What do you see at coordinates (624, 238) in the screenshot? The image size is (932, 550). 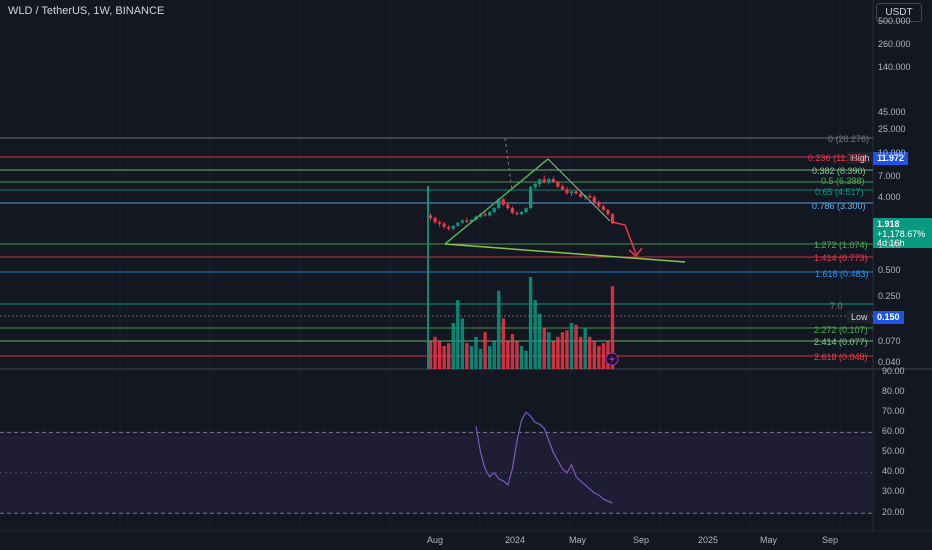 I see `forecast-arrow-line` at bounding box center [624, 238].